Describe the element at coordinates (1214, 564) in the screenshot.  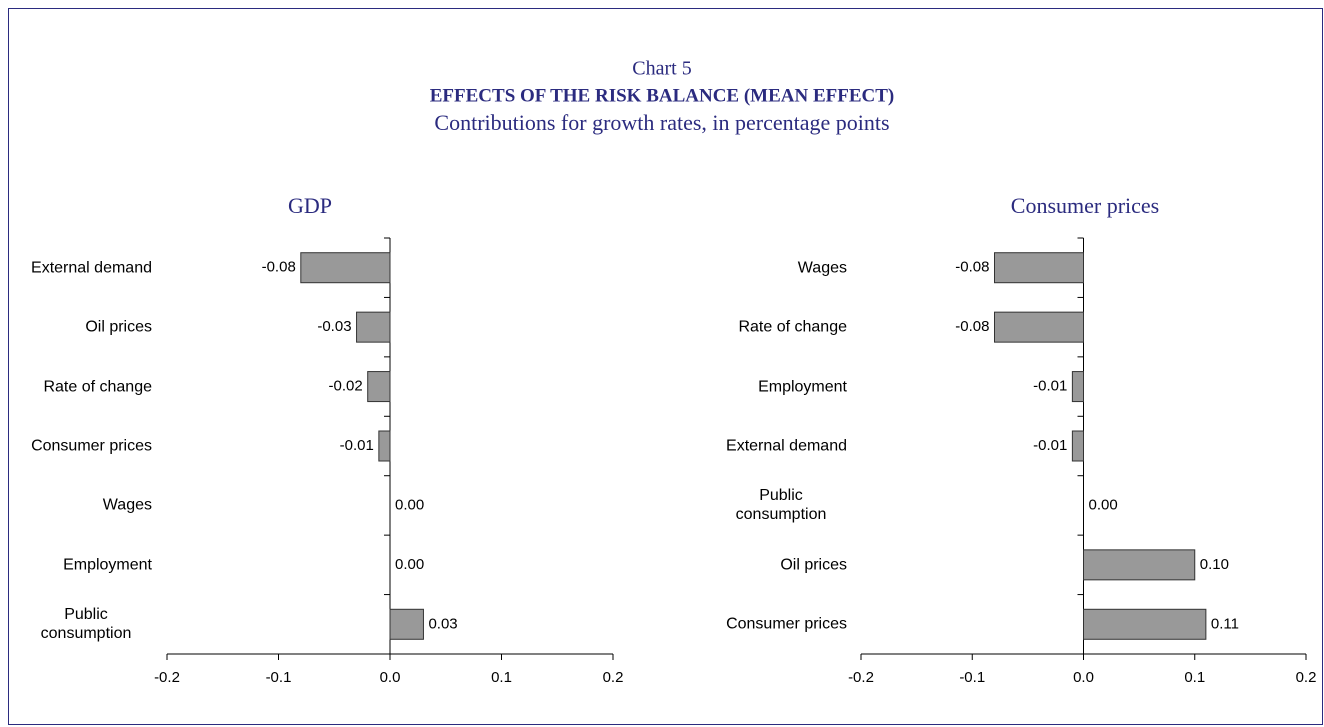
I see `value-label: 0.10` at that location.